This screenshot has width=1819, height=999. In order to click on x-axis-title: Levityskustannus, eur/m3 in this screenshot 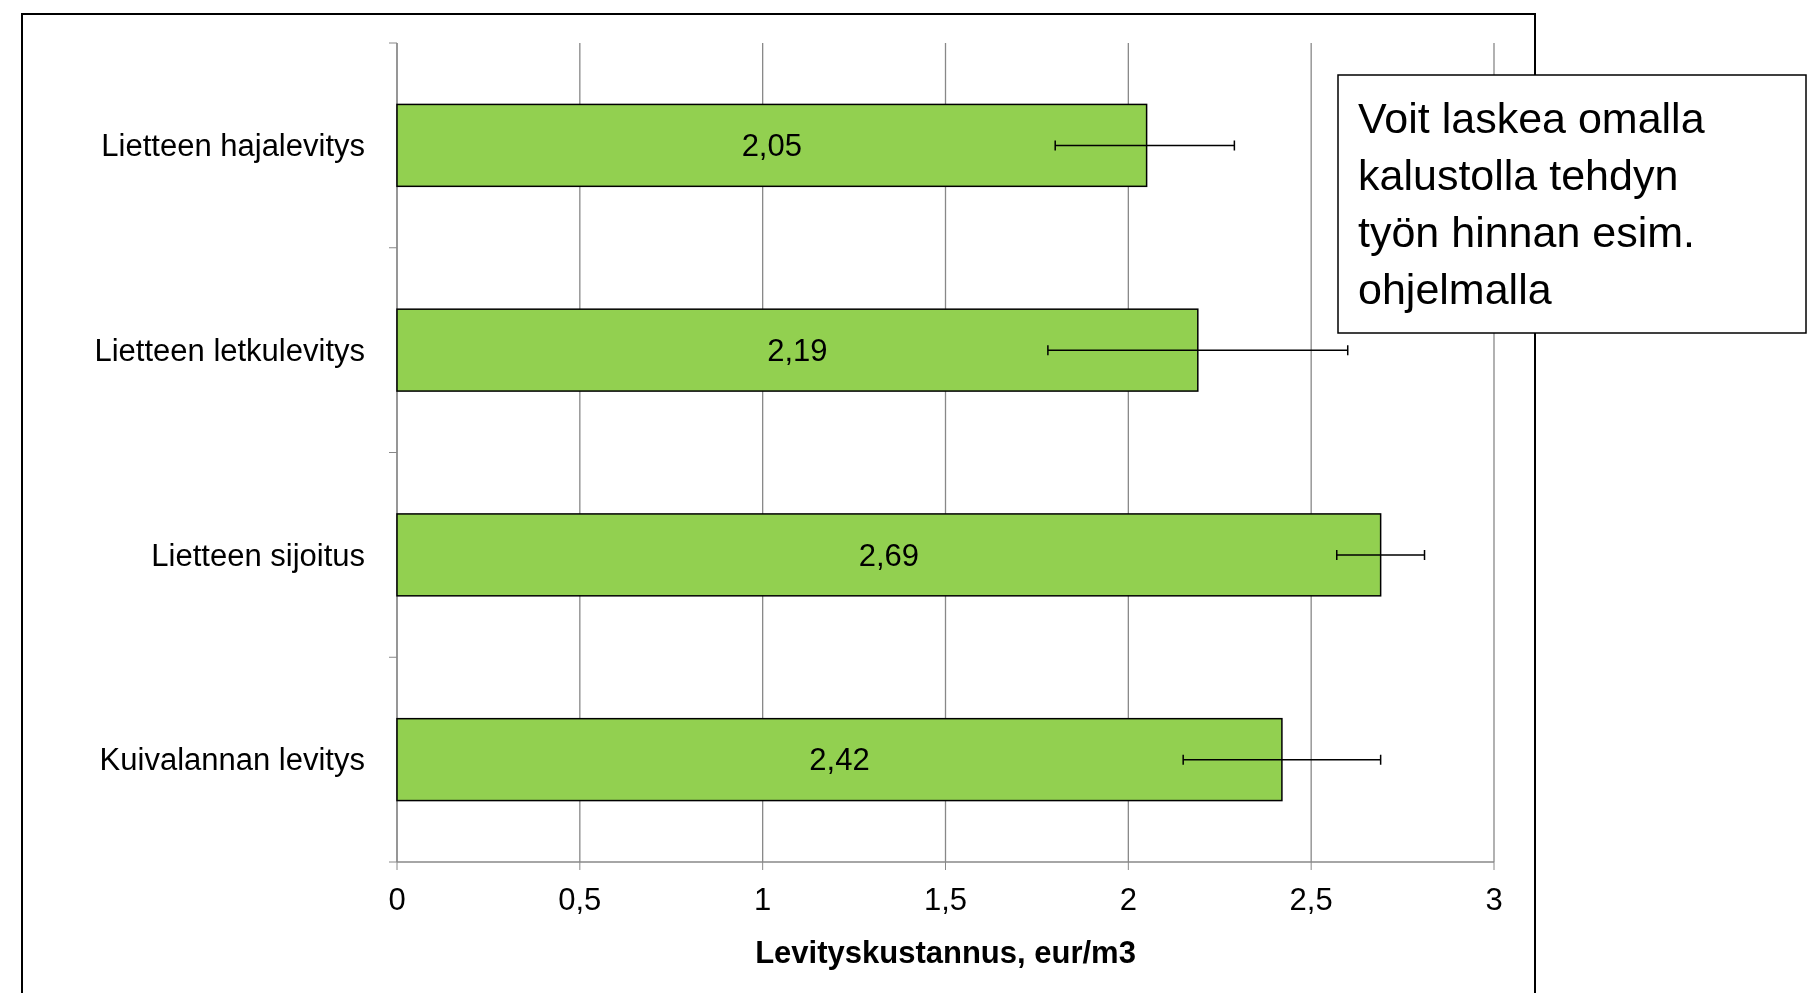, I will do `click(945, 952)`.